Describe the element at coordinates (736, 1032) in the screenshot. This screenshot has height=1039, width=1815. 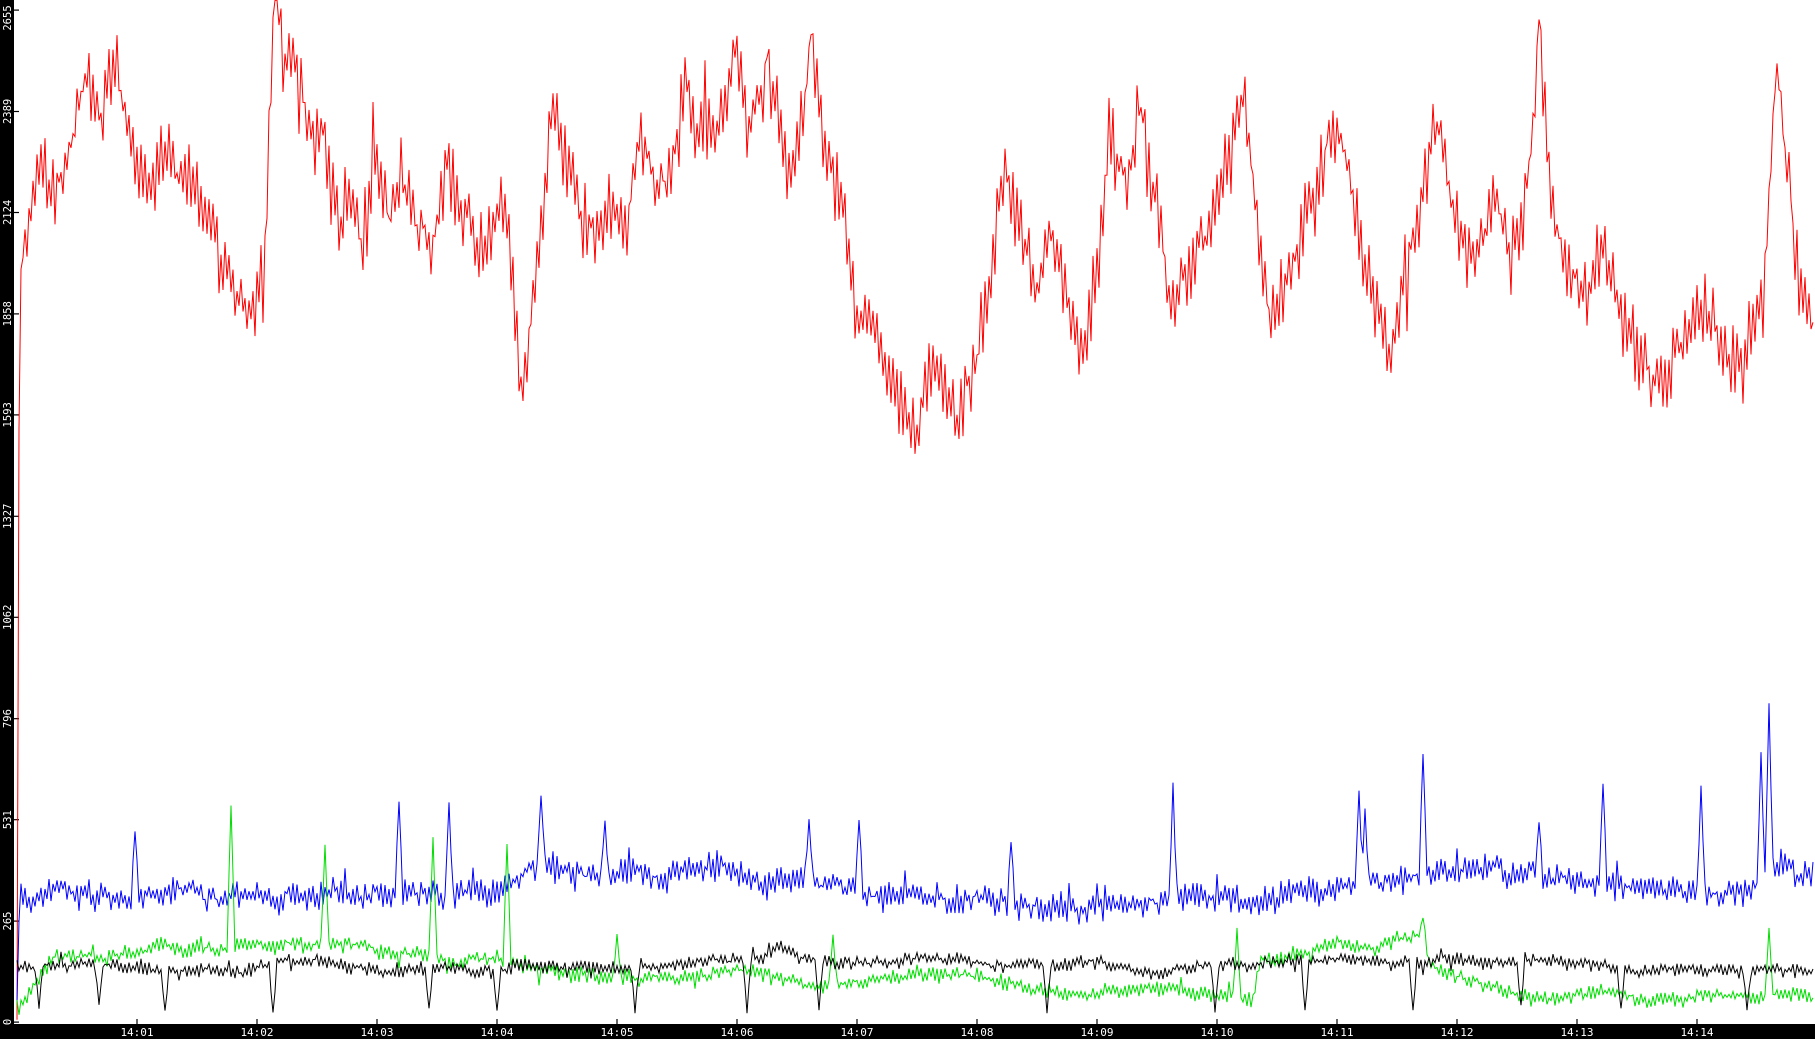
I see `x-tick-label: 14:06` at that location.